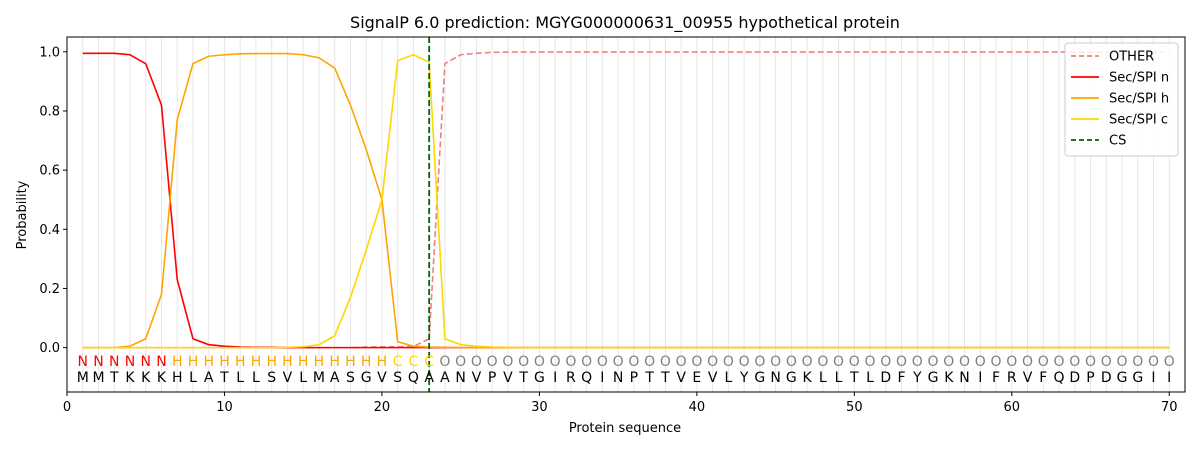 This screenshot has width=1200, height=450. What do you see at coordinates (67, 407) in the screenshot?
I see `x-tick-label: 0` at bounding box center [67, 407].